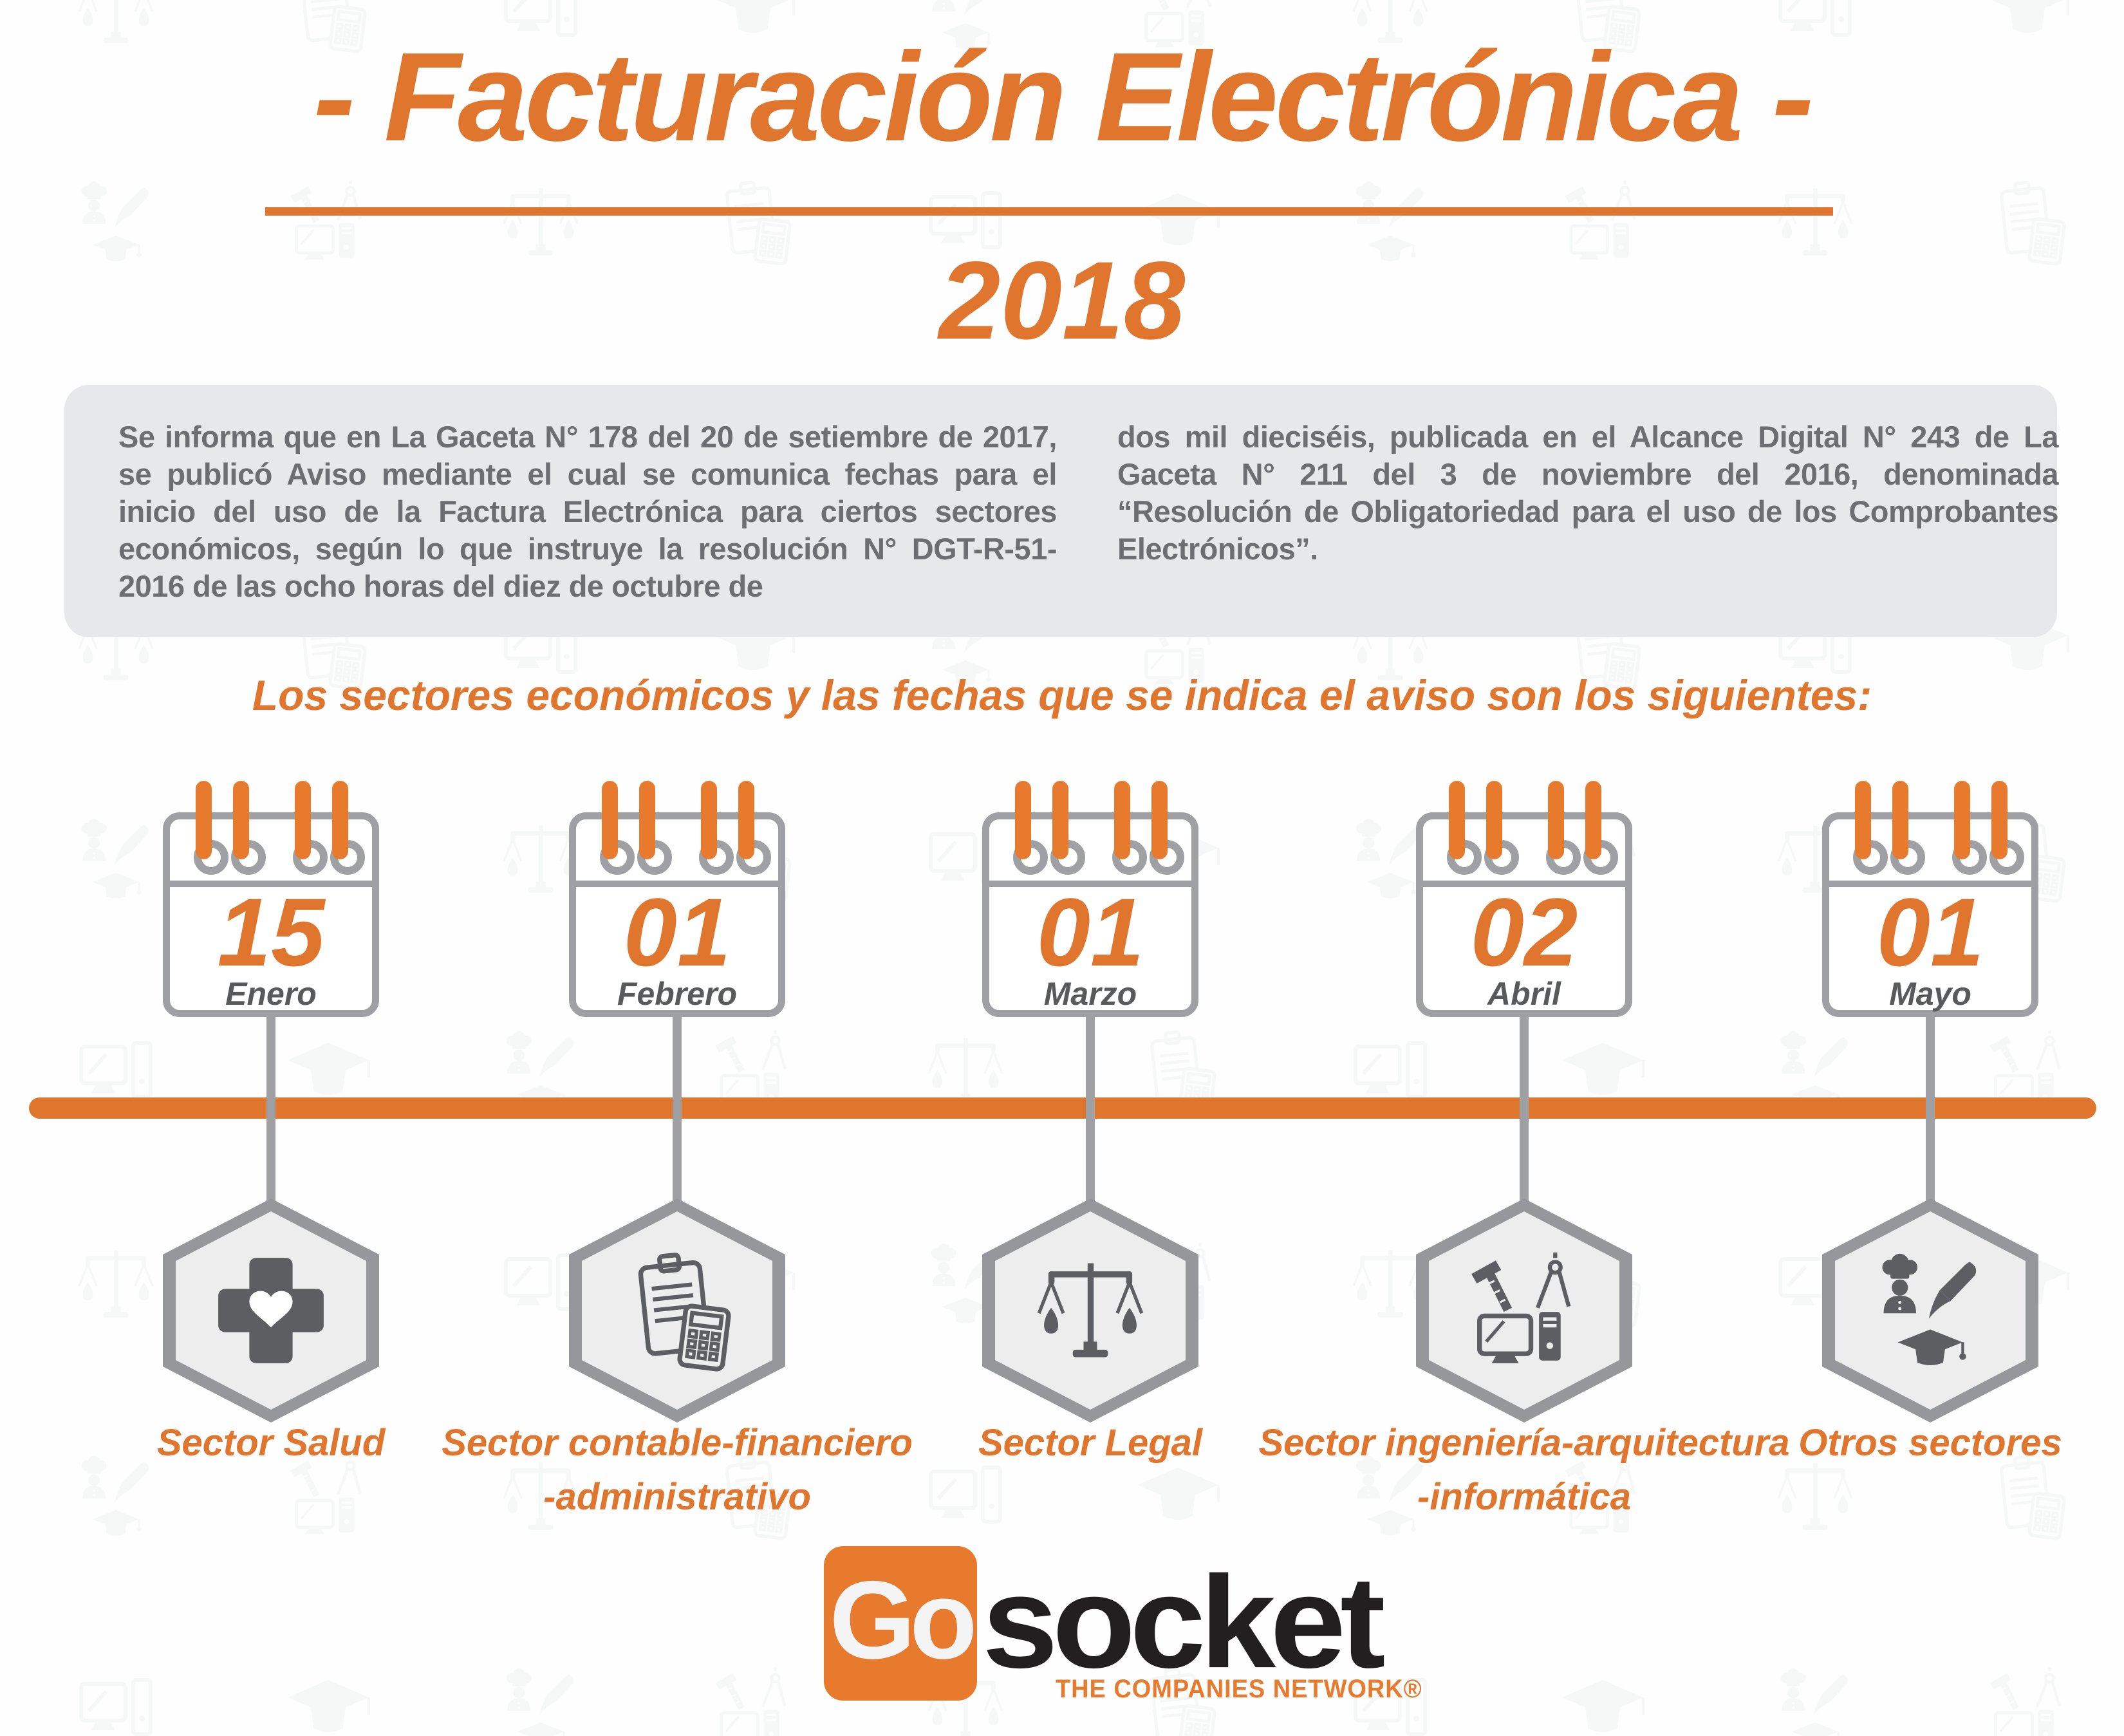  I want to click on gosocket-tagline: THE COMPANIES NETWORK®, so click(1239, 1689).